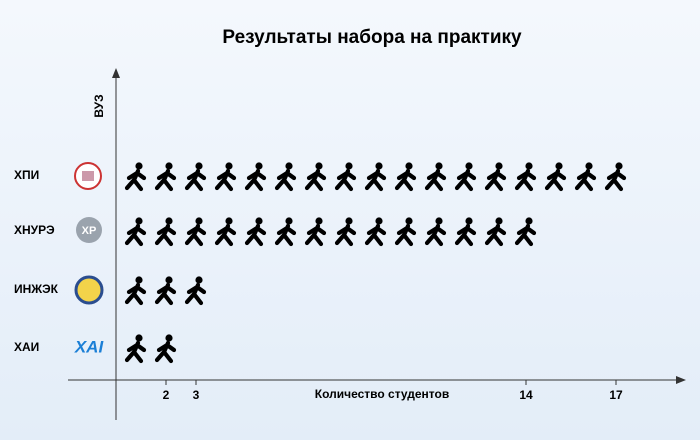 Image resolution: width=700 pixels, height=440 pixels. Describe the element at coordinates (196, 395) in the screenshot. I see `x-tick-label: 3` at that location.